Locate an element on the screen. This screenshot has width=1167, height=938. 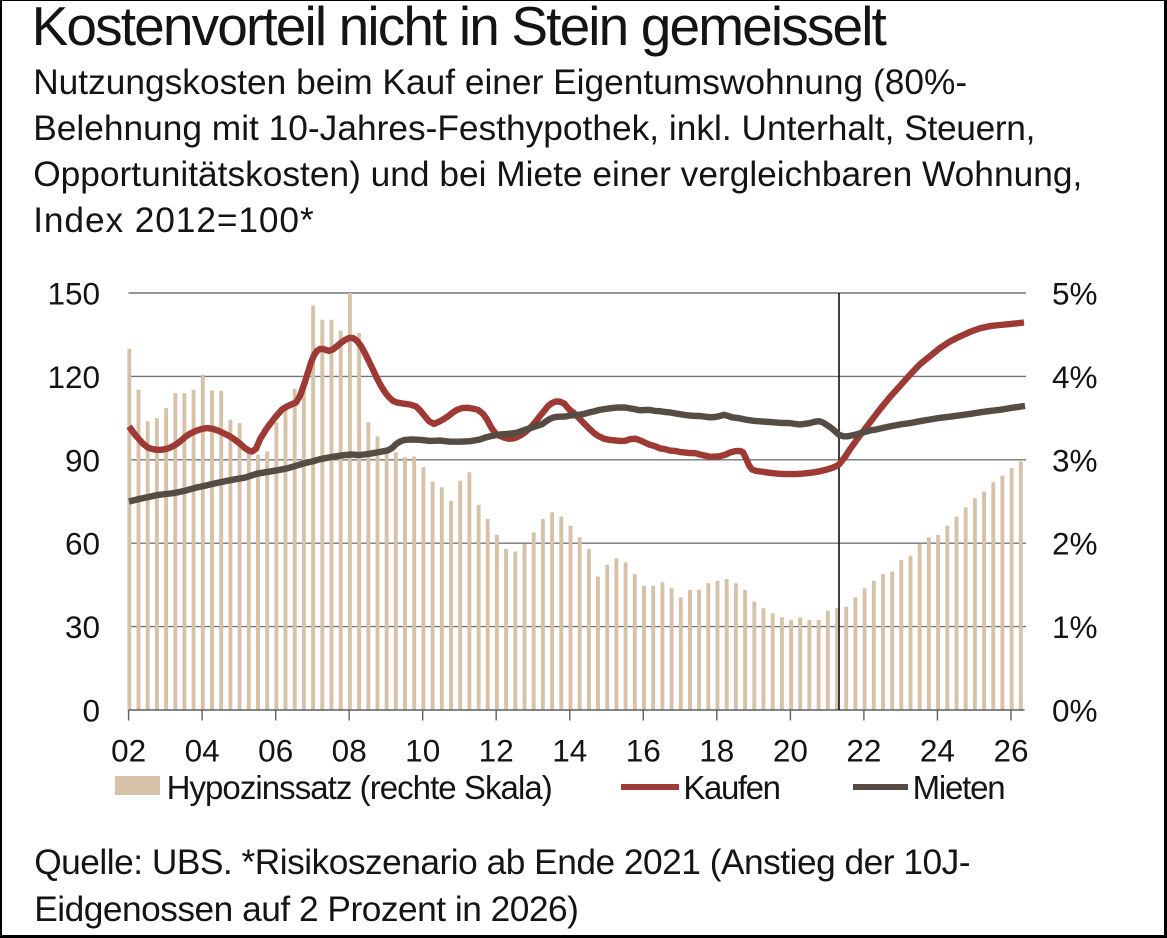
svg-text: 16 is located at coordinates (643, 750).